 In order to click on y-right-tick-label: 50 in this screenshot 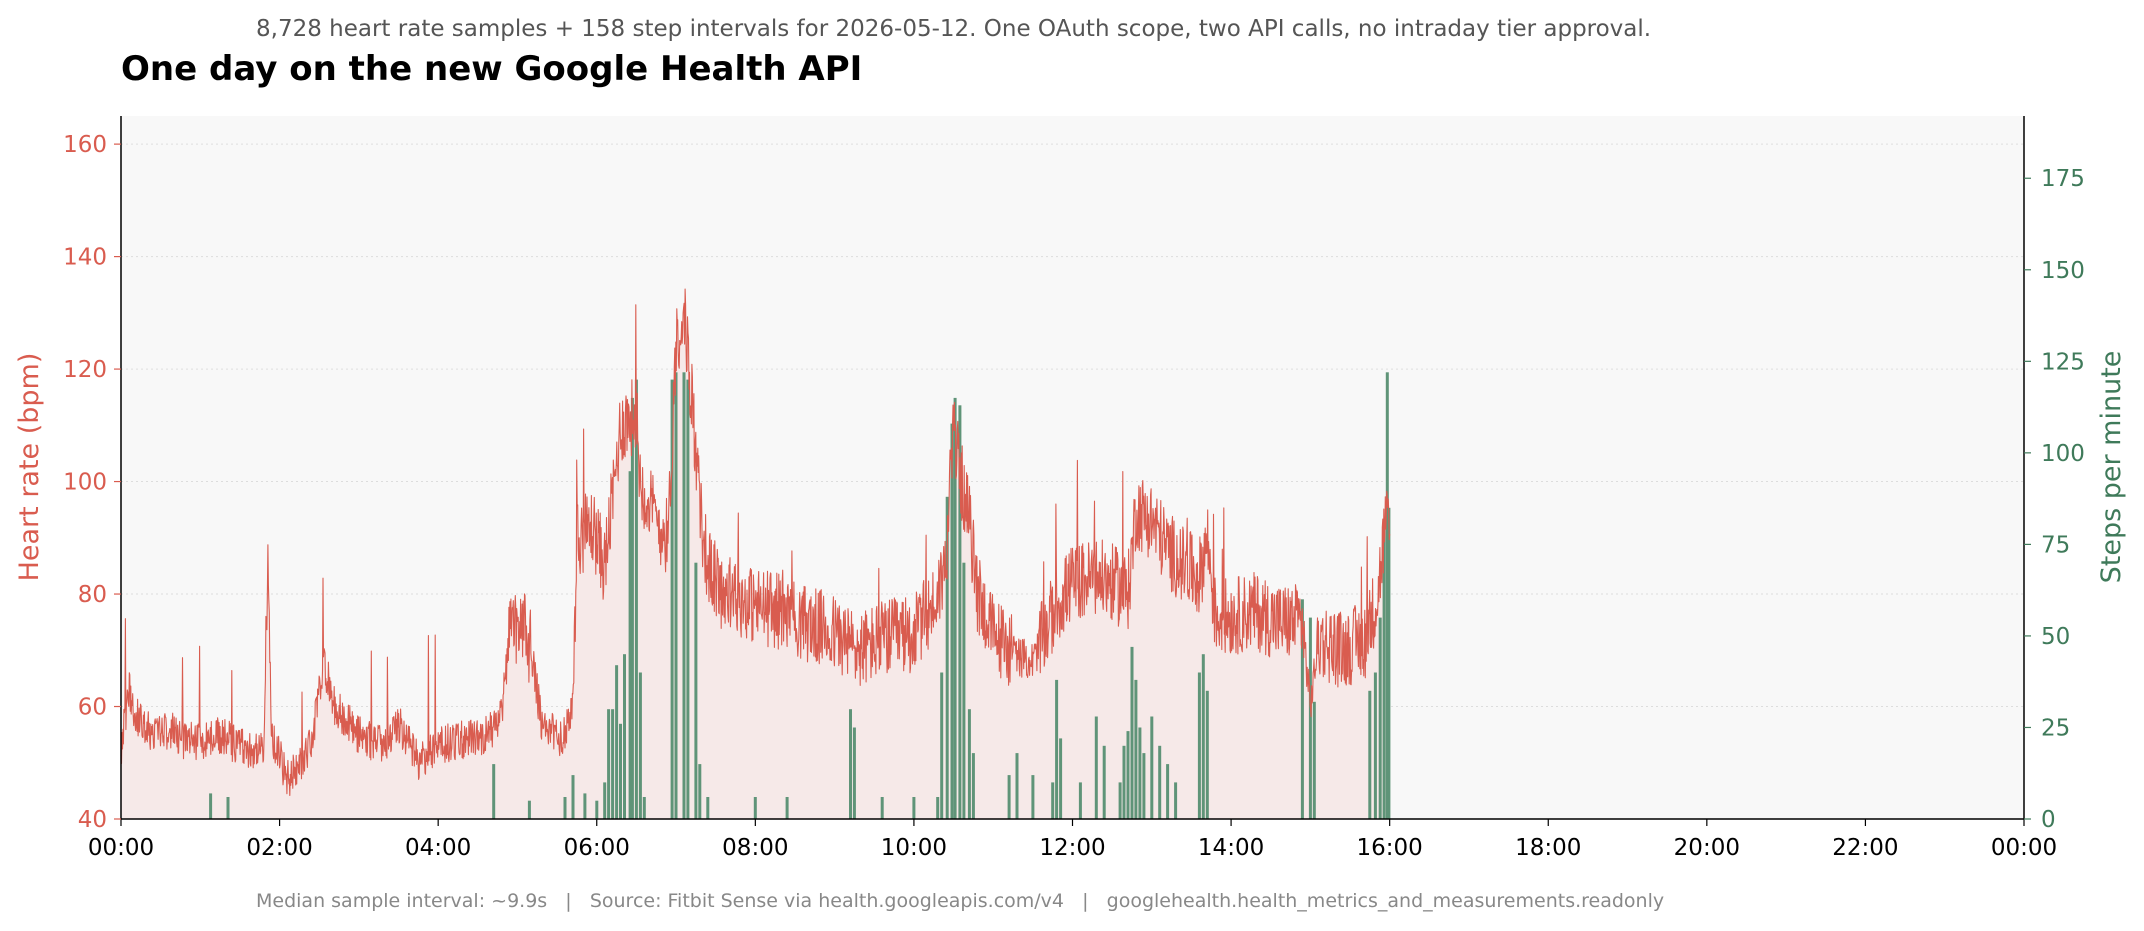, I will do `click(2055, 637)`.